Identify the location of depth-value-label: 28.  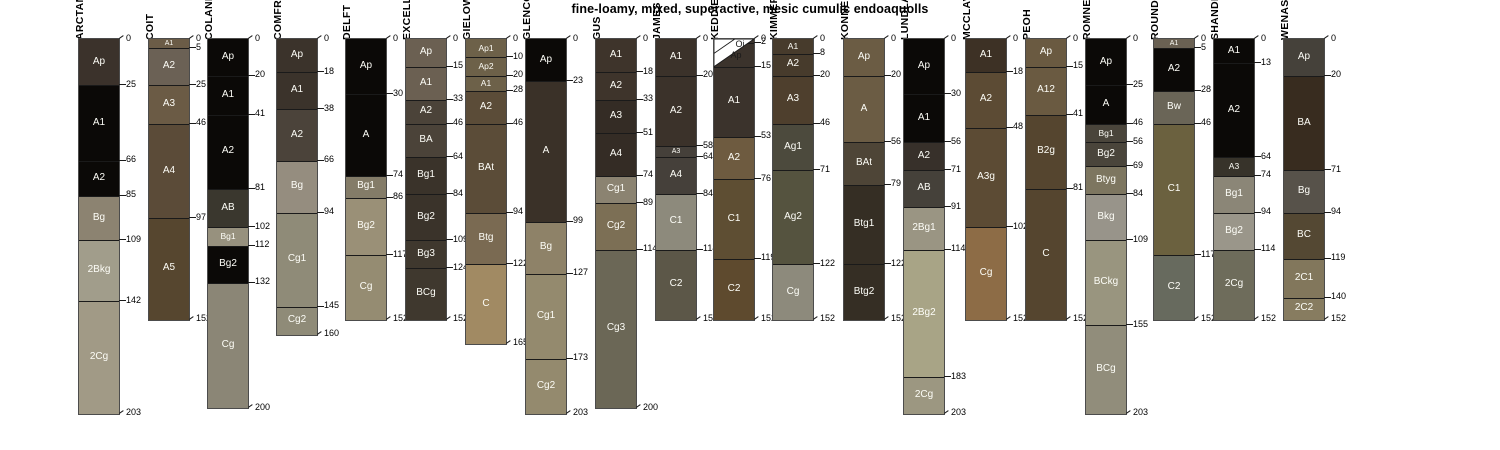
(1206, 89).